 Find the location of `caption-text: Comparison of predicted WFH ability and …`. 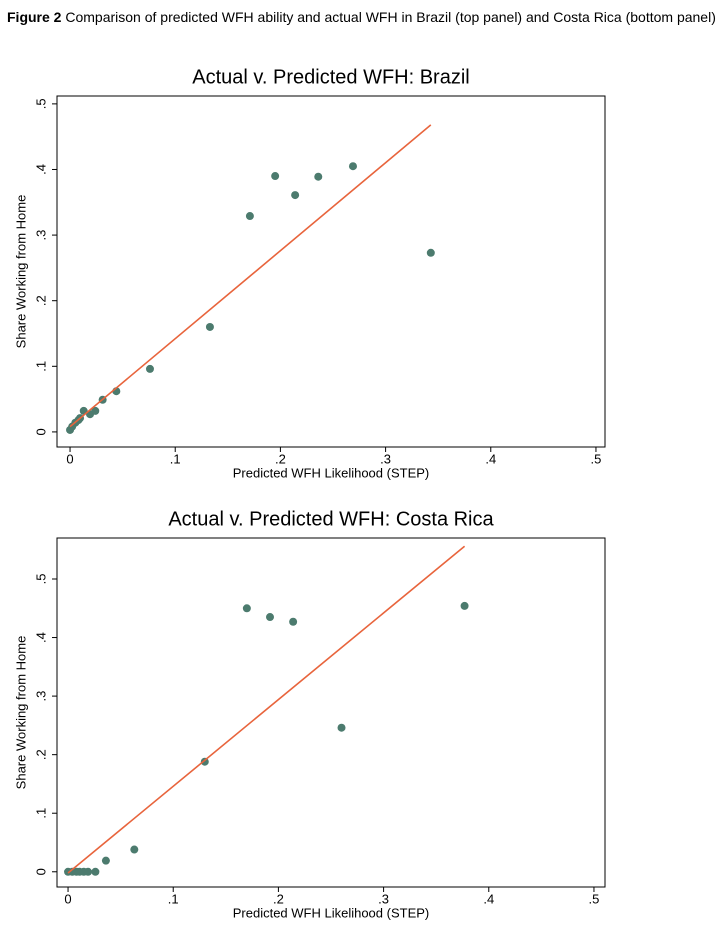

caption-text: Comparison of predicted WFH ability and … is located at coordinates (390, 17).